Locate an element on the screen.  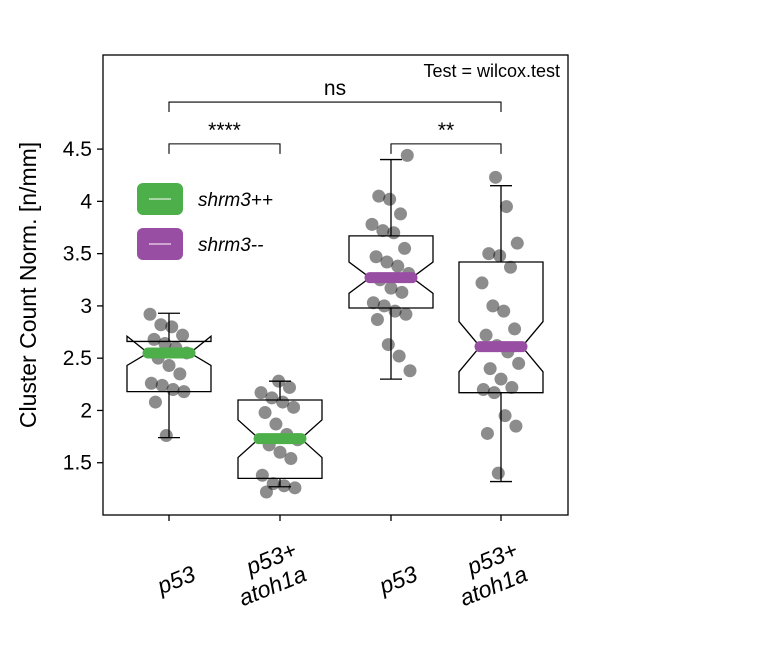
y-axis-title: Cluster Count Norm. [n/mm] is located at coordinates (28, 285).